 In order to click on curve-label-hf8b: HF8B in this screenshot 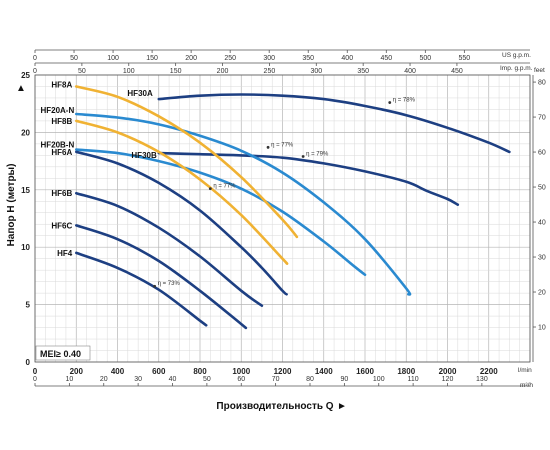, I will do `click(61, 121)`.